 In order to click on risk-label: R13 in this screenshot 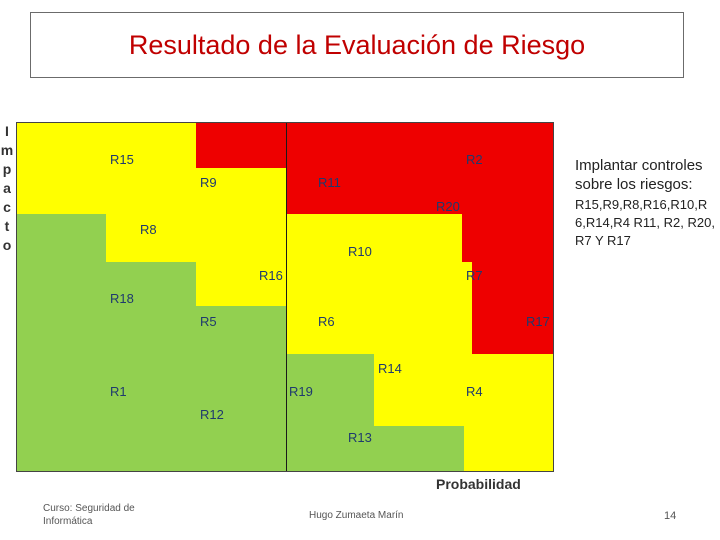, I will do `click(360, 437)`.